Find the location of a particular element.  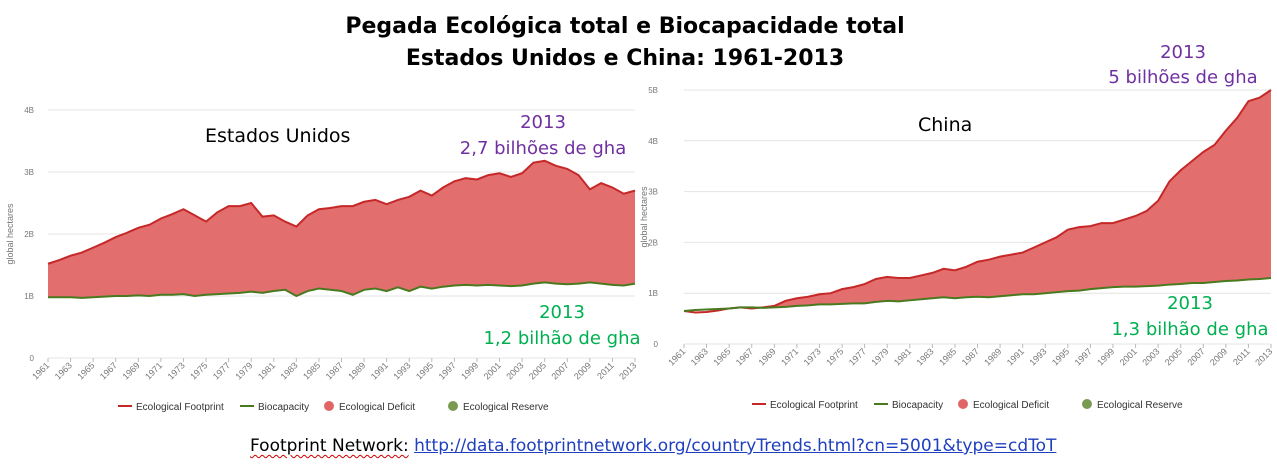

annotation-footprint-value: 5 bilhões de gha is located at coordinates (1182, 77).